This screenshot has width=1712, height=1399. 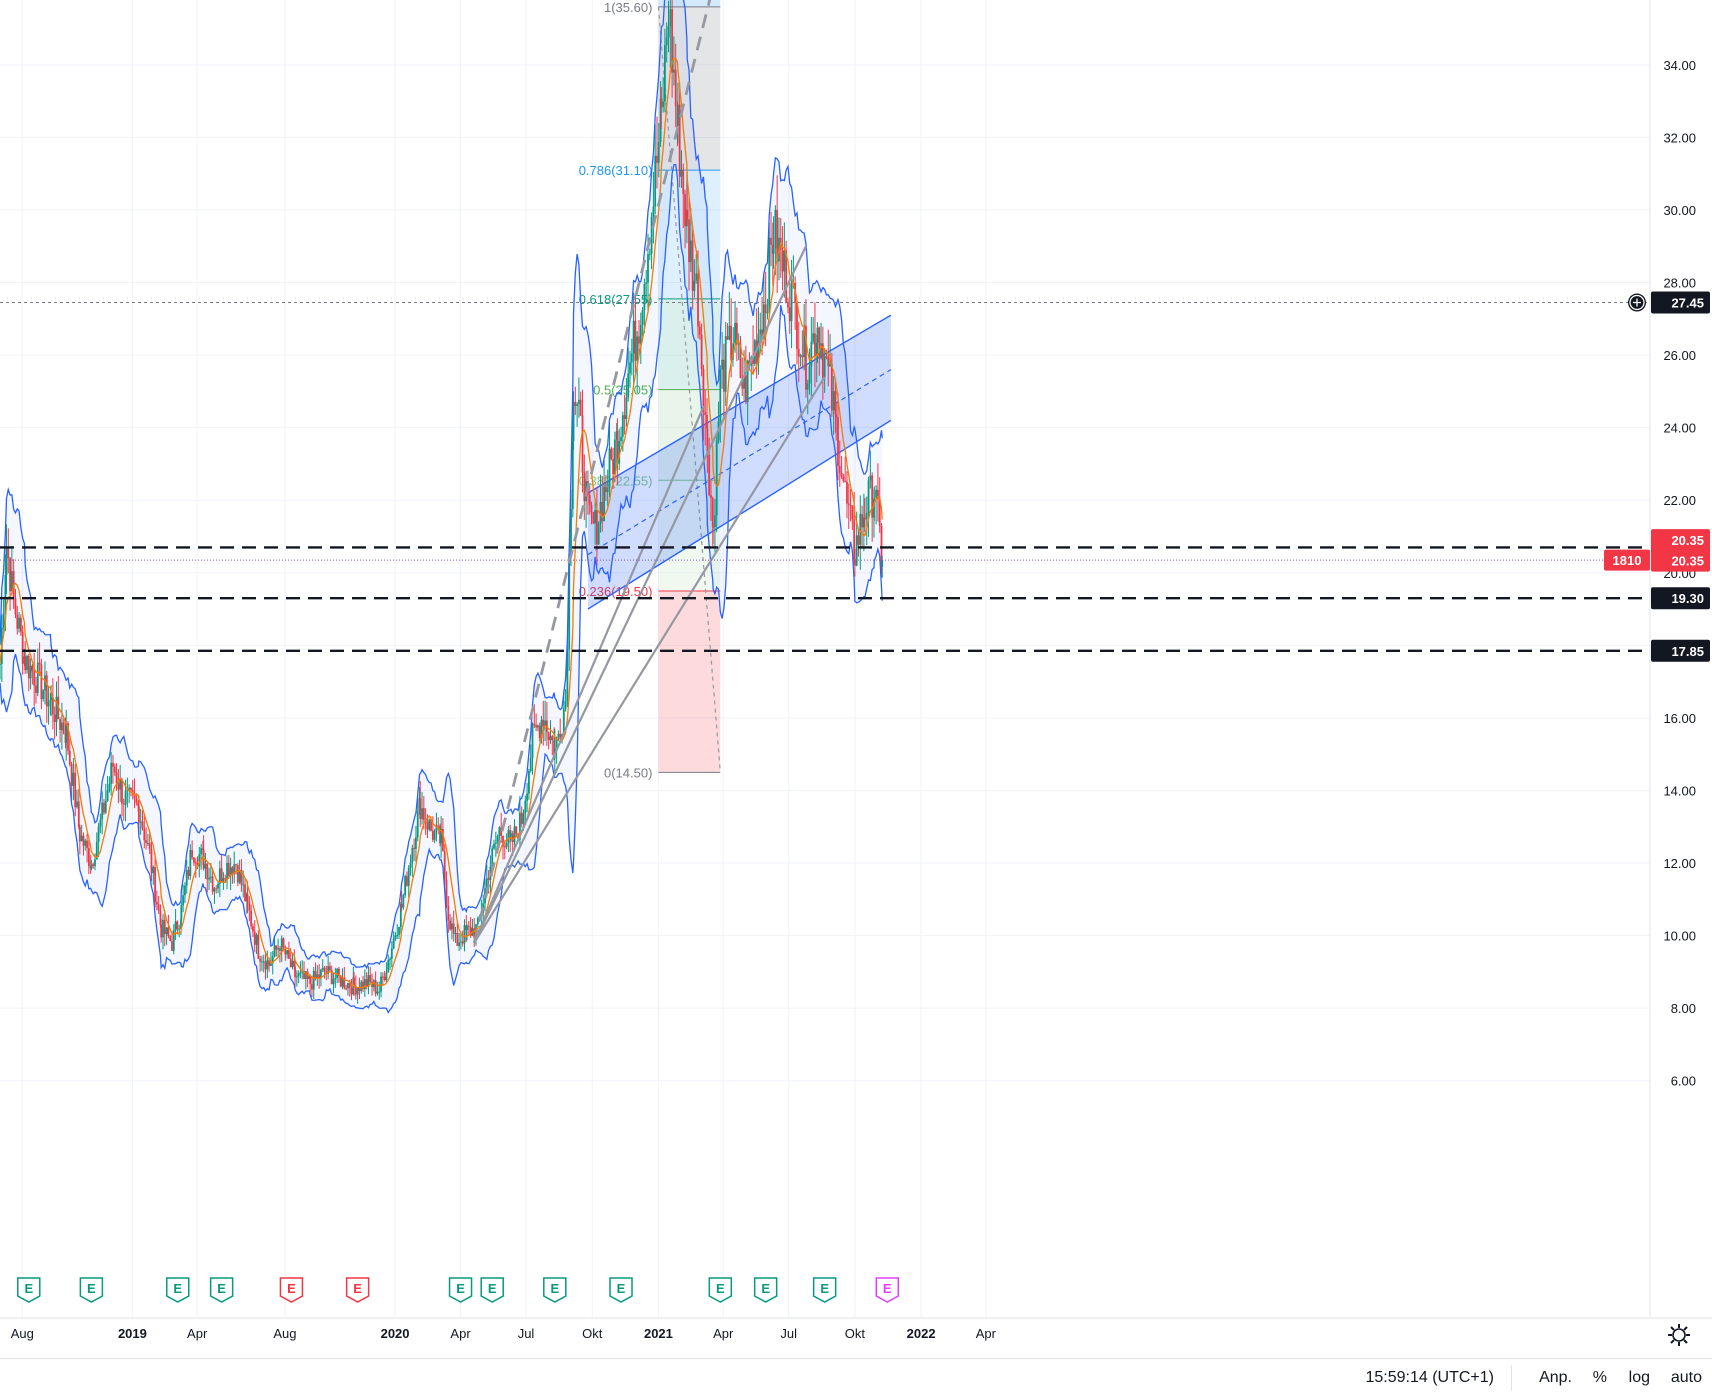 I want to click on percent-toggle: %, so click(x=1600, y=1378).